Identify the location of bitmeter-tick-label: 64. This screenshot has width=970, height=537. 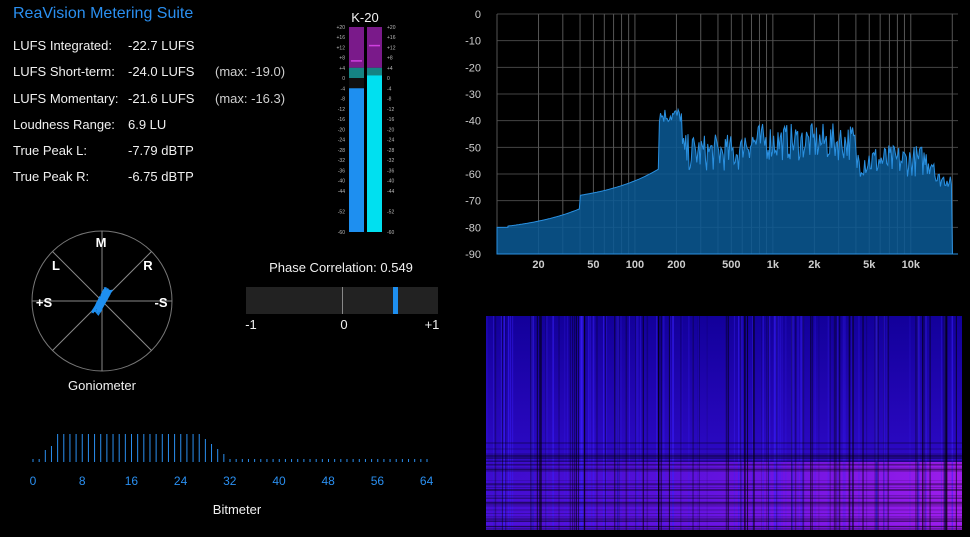
(426, 481).